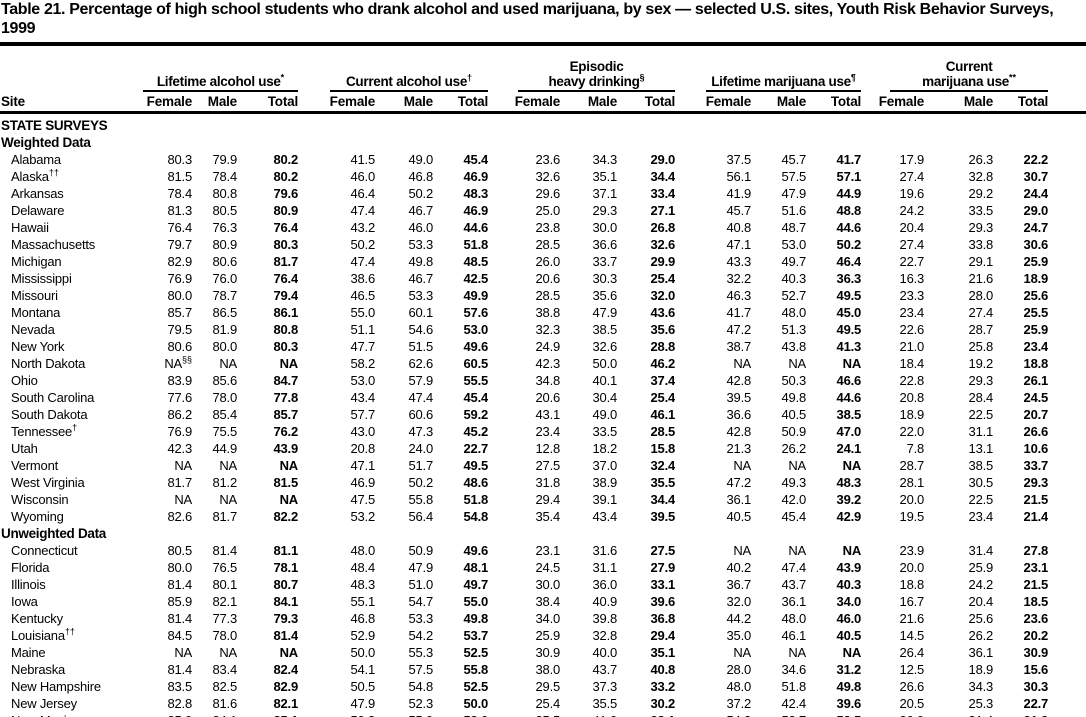 The width and height of the screenshot is (1086, 717). I want to click on value-cell: 46.4, so click(362, 193).